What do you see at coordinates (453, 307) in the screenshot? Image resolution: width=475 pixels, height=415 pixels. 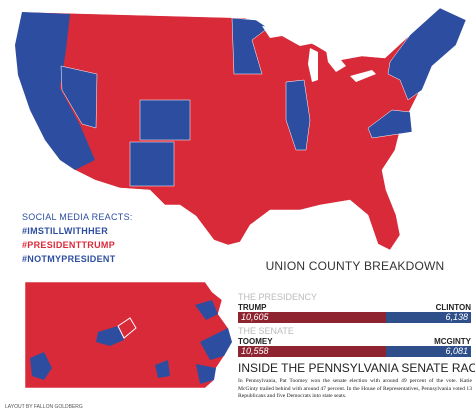 I see `candidate-name: CLINTON` at bounding box center [453, 307].